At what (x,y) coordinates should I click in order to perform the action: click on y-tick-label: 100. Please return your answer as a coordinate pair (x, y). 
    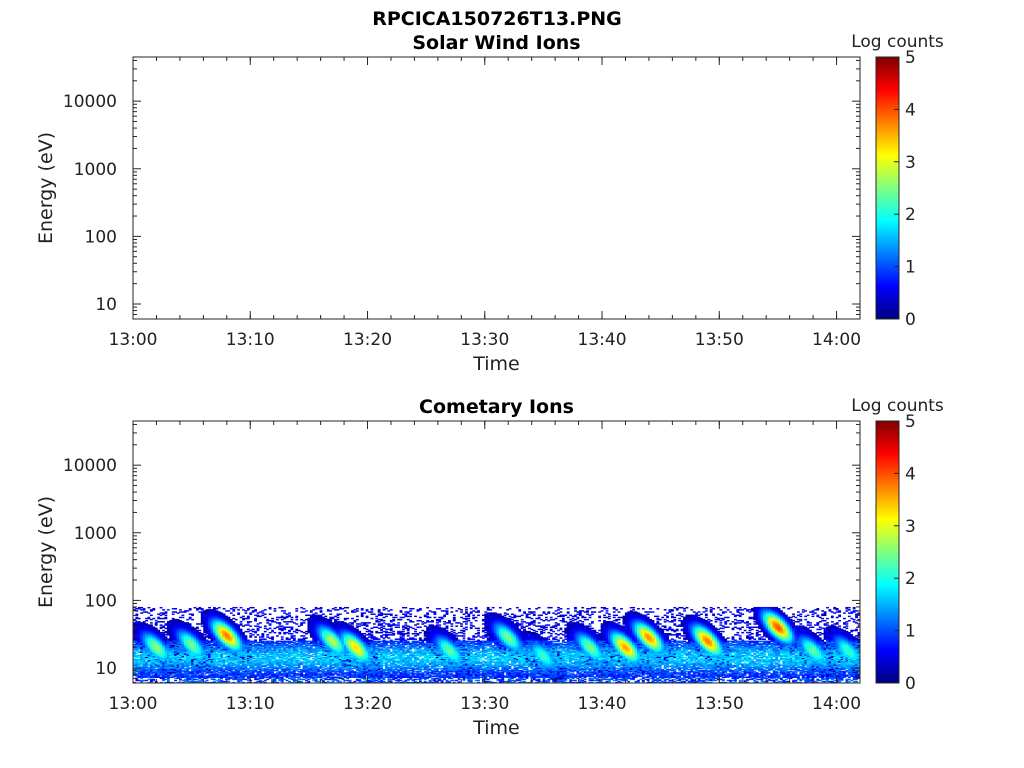
    Looking at the image, I should click on (101, 237).